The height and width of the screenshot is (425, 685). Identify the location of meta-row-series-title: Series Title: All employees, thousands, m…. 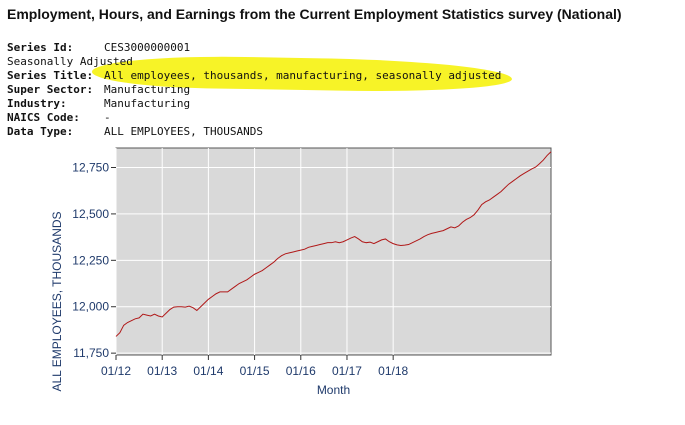
(254, 76).